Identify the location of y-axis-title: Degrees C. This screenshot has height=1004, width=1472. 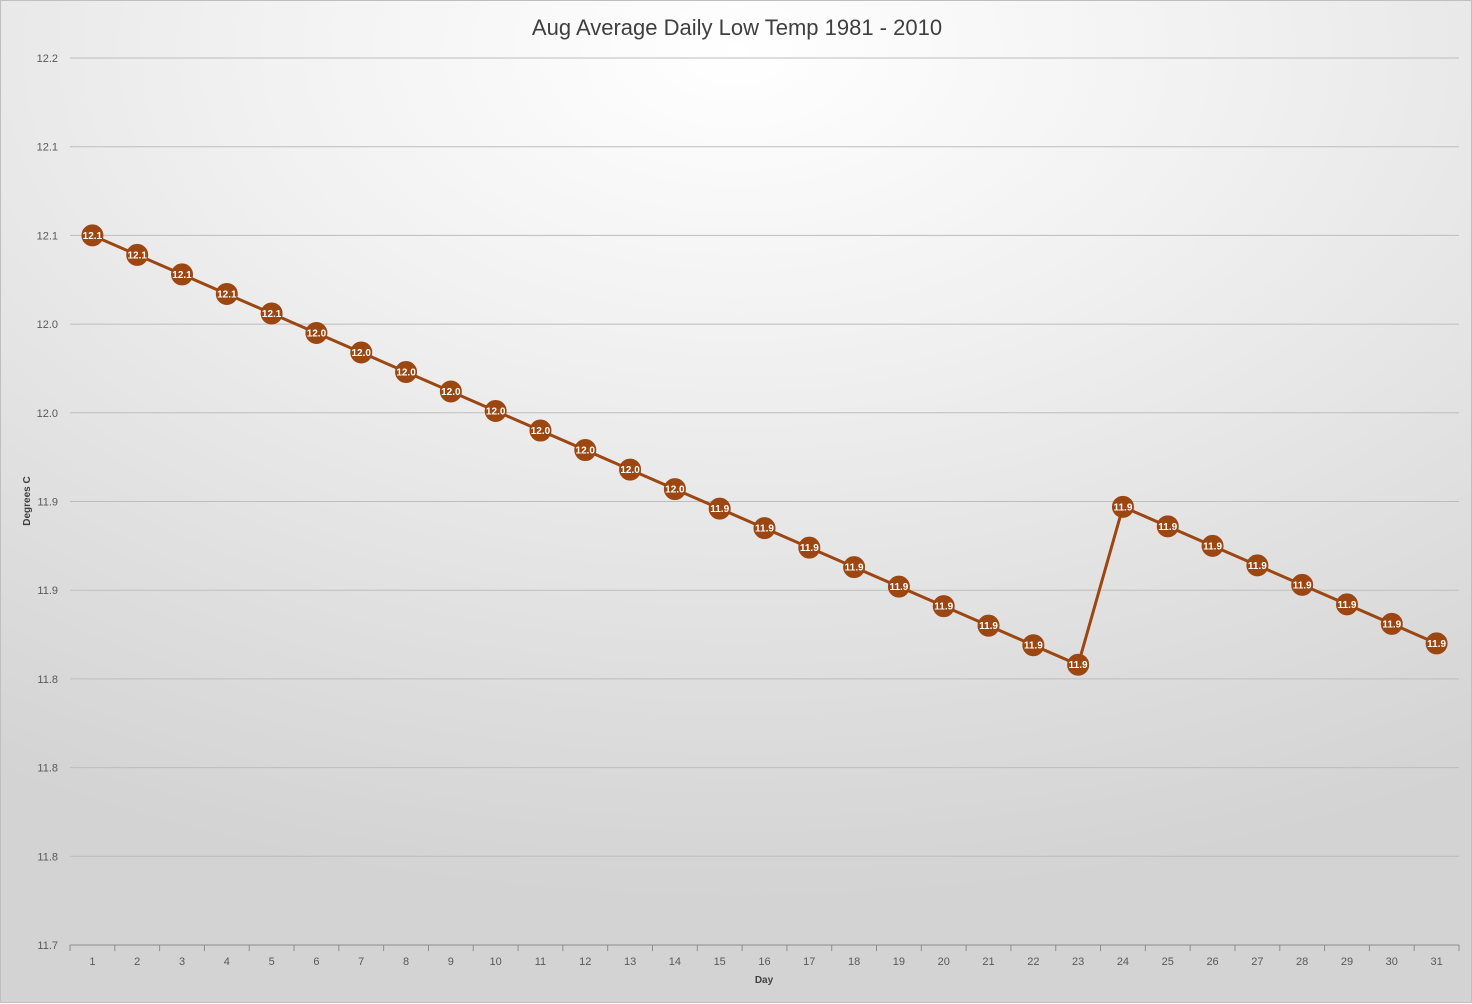
(27, 500).